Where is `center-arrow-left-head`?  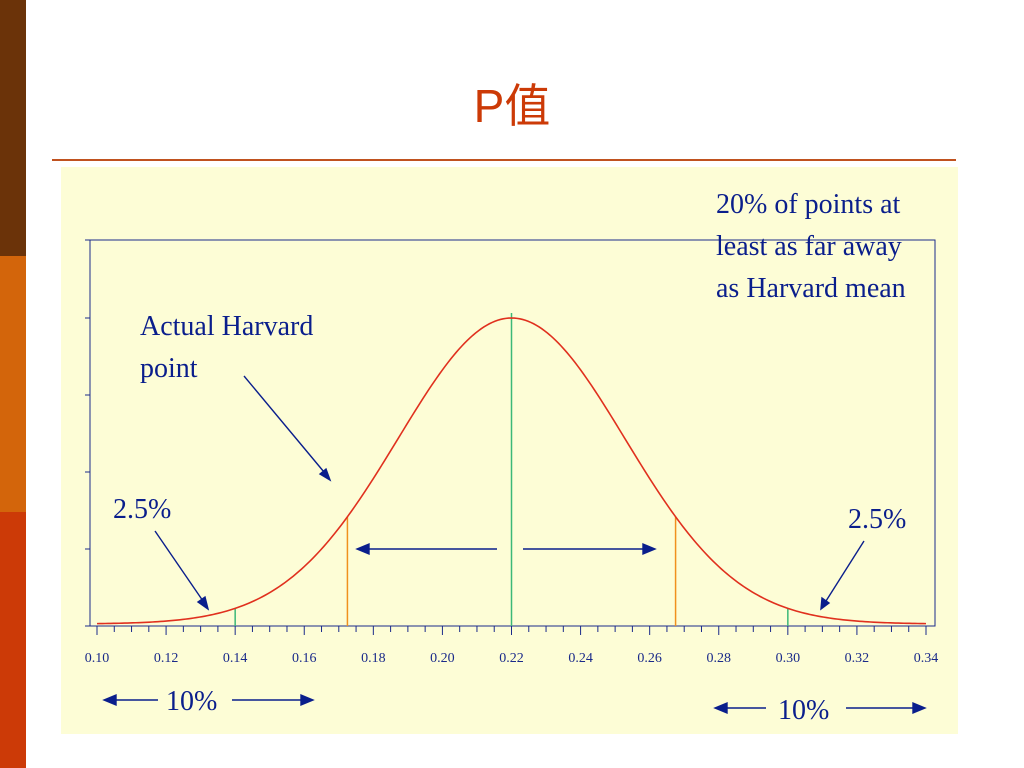 center-arrow-left-head is located at coordinates (362, 549).